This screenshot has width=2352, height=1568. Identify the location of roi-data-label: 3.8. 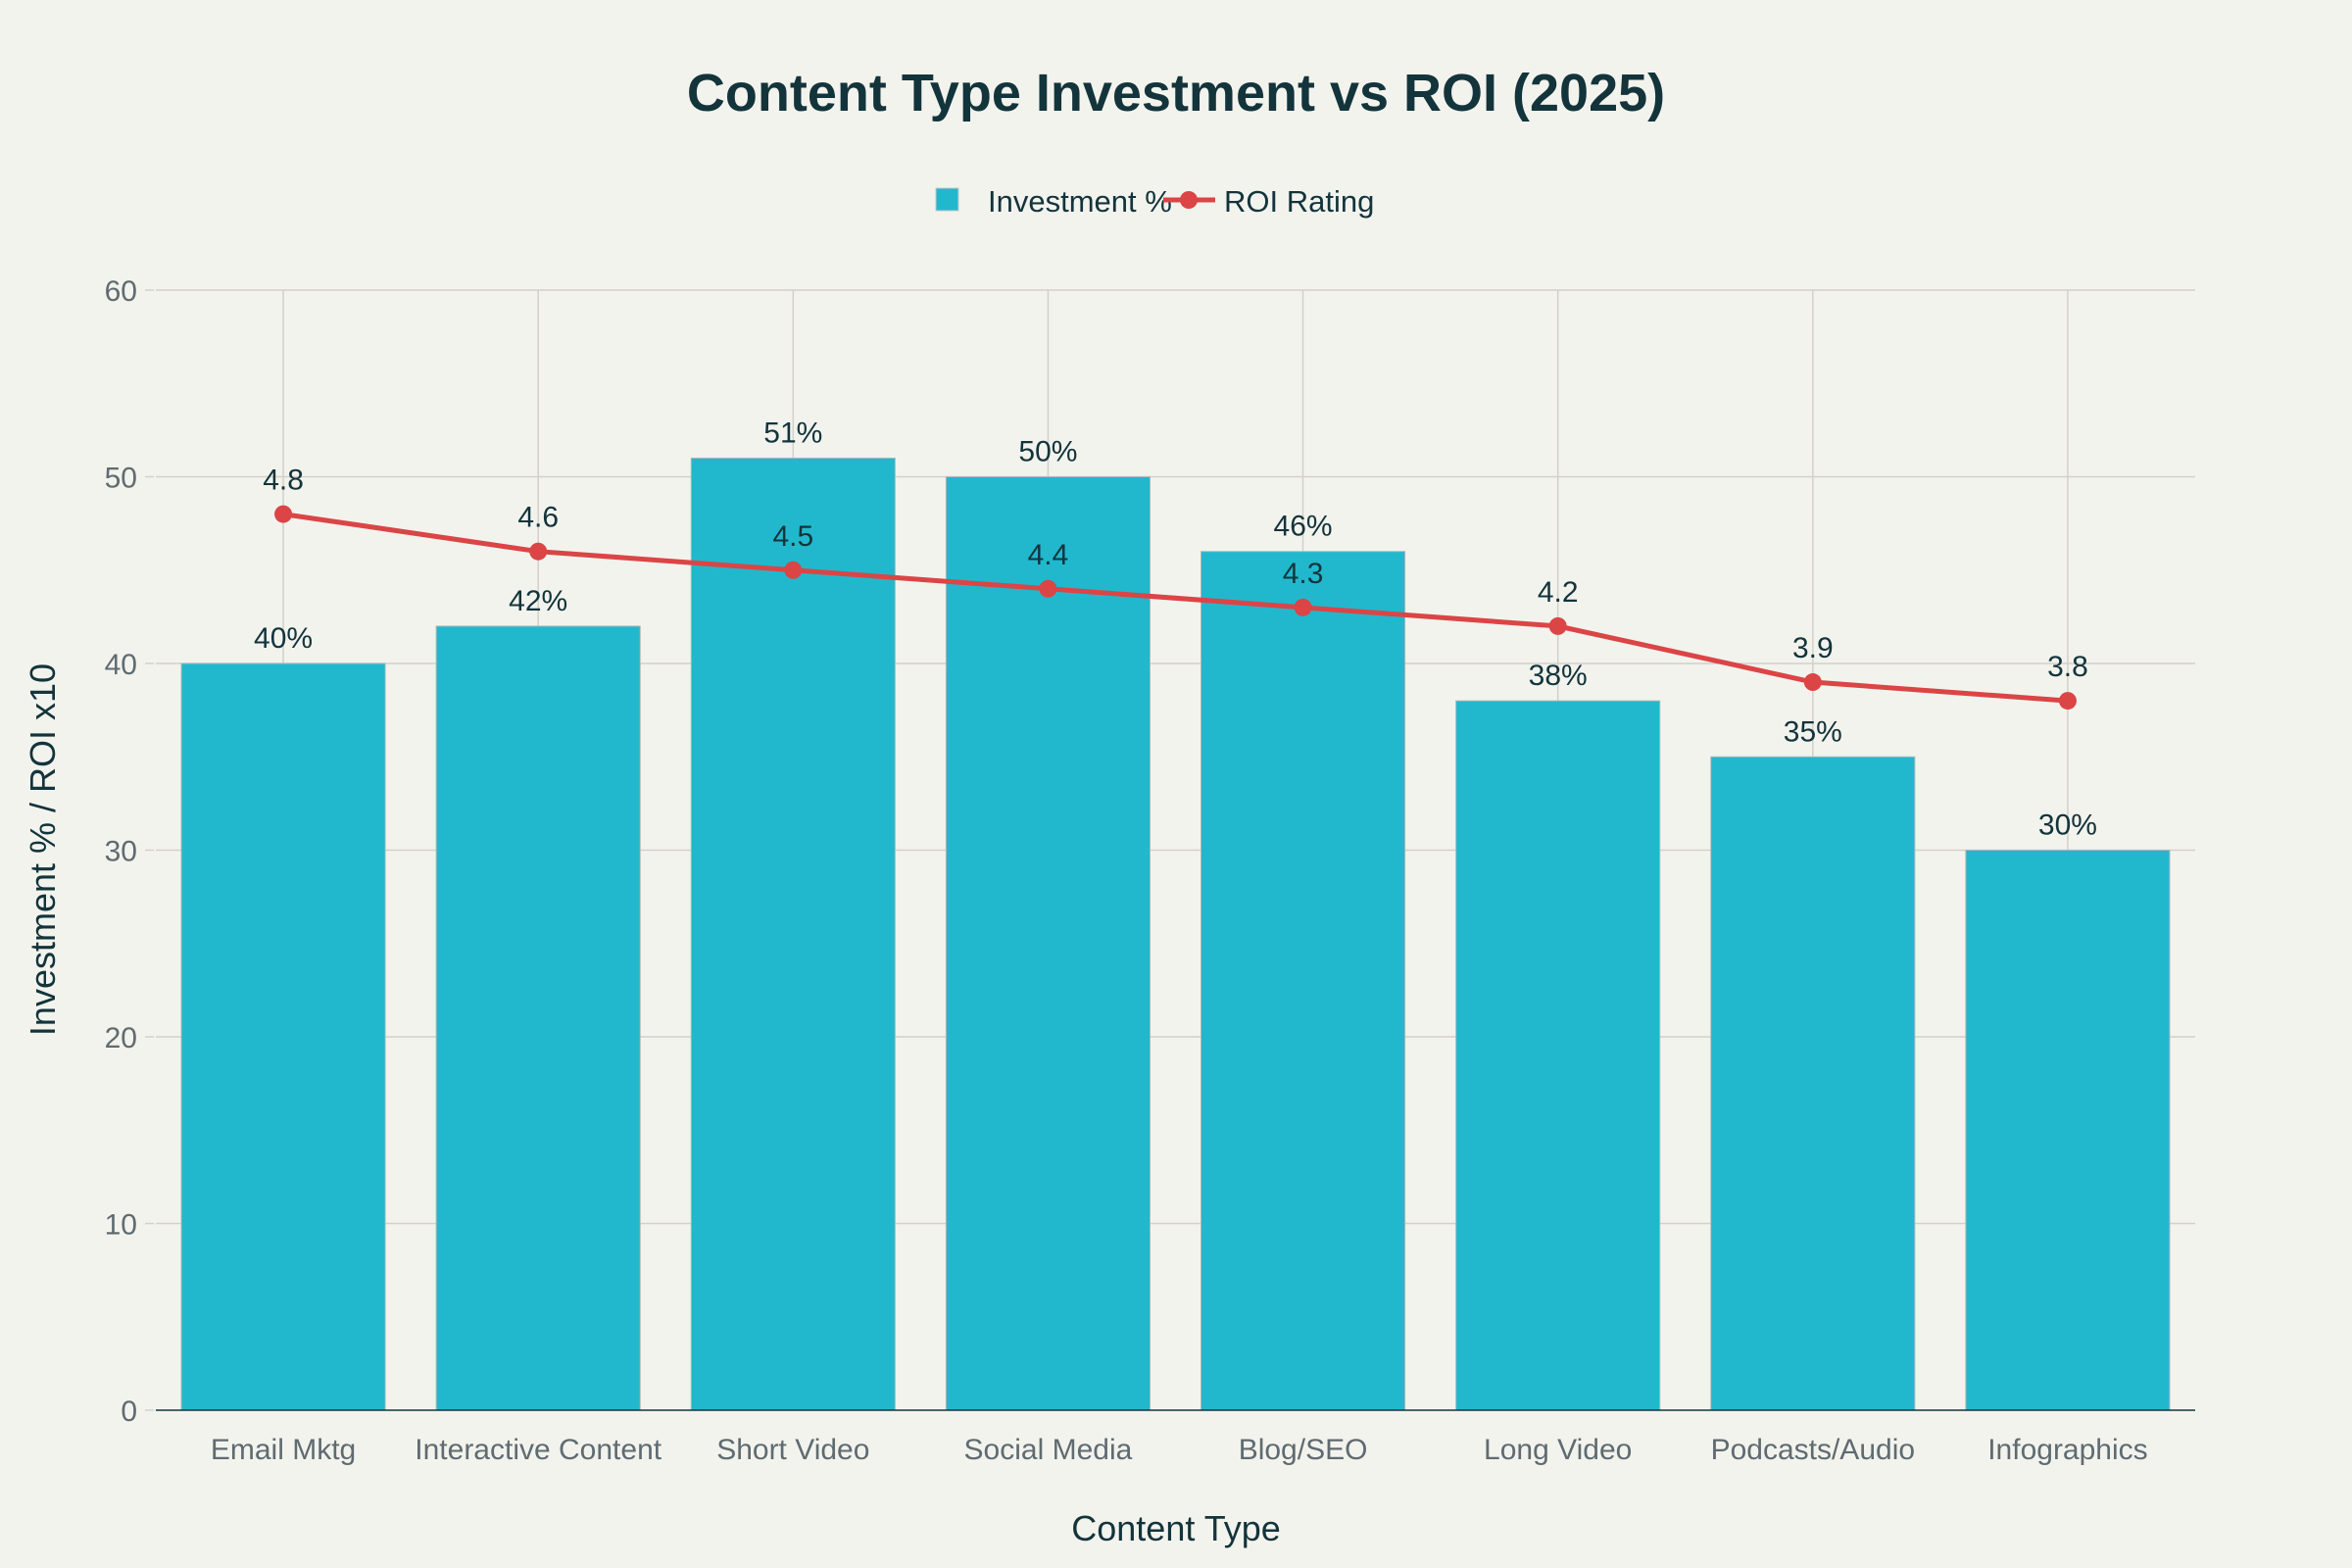
(2067, 667).